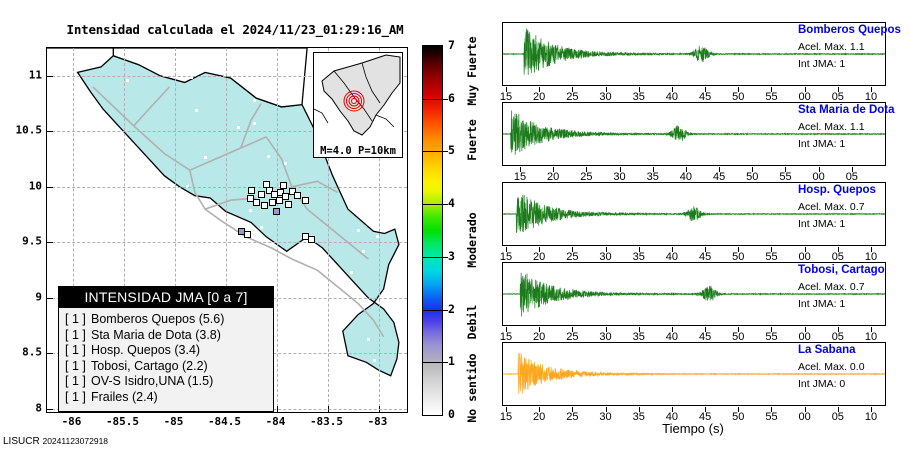 This screenshot has width=910, height=460. I want to click on colorbar-tick-label: 5, so click(451, 150).